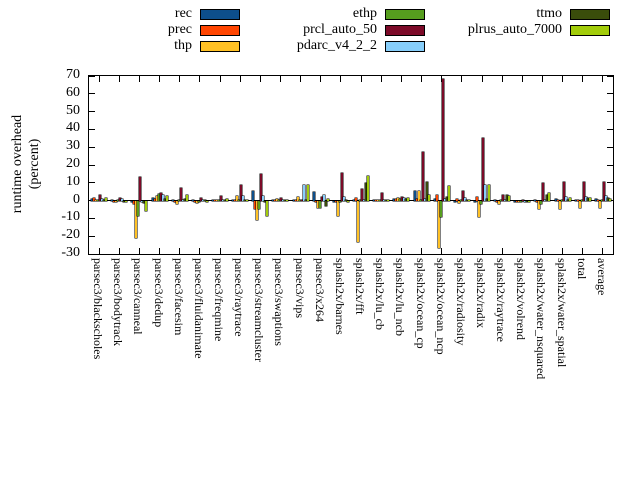 The width and height of the screenshot is (640, 480). What do you see at coordinates (73, 146) in the screenshot?
I see `y-tick-label: 30` at bounding box center [73, 146].